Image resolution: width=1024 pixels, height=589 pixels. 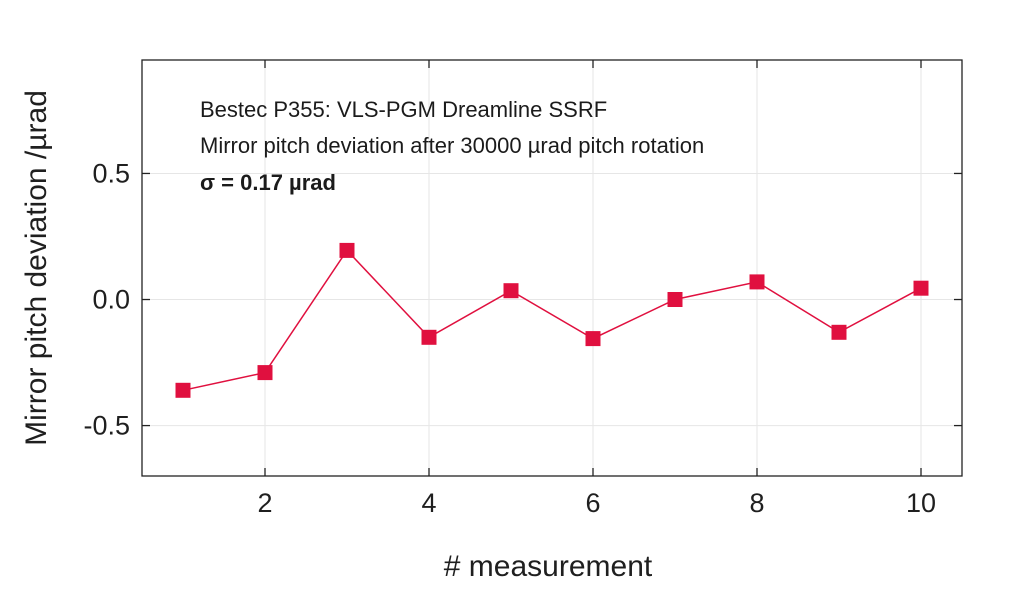 I want to click on x-tick-label: 10, so click(x=921, y=503).